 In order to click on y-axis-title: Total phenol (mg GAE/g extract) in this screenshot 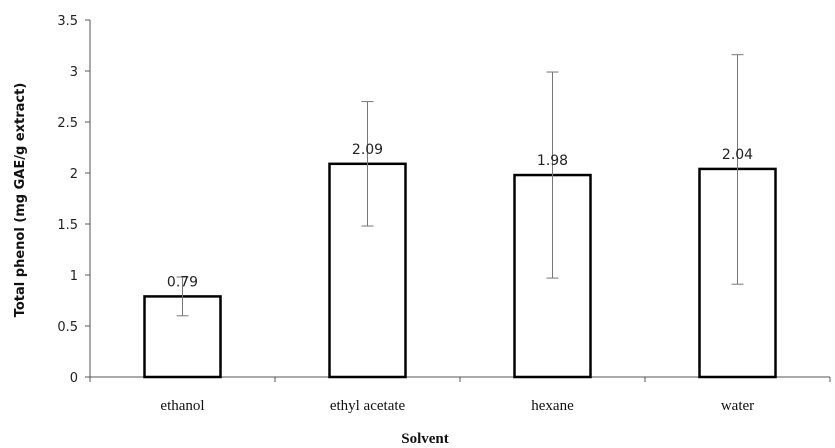, I will do `click(20, 200)`.